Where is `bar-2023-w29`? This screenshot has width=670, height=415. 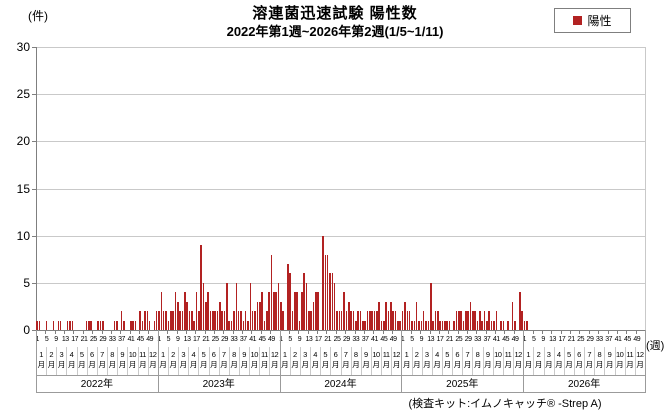 bar-2023-w29 is located at coordinates (224, 320).